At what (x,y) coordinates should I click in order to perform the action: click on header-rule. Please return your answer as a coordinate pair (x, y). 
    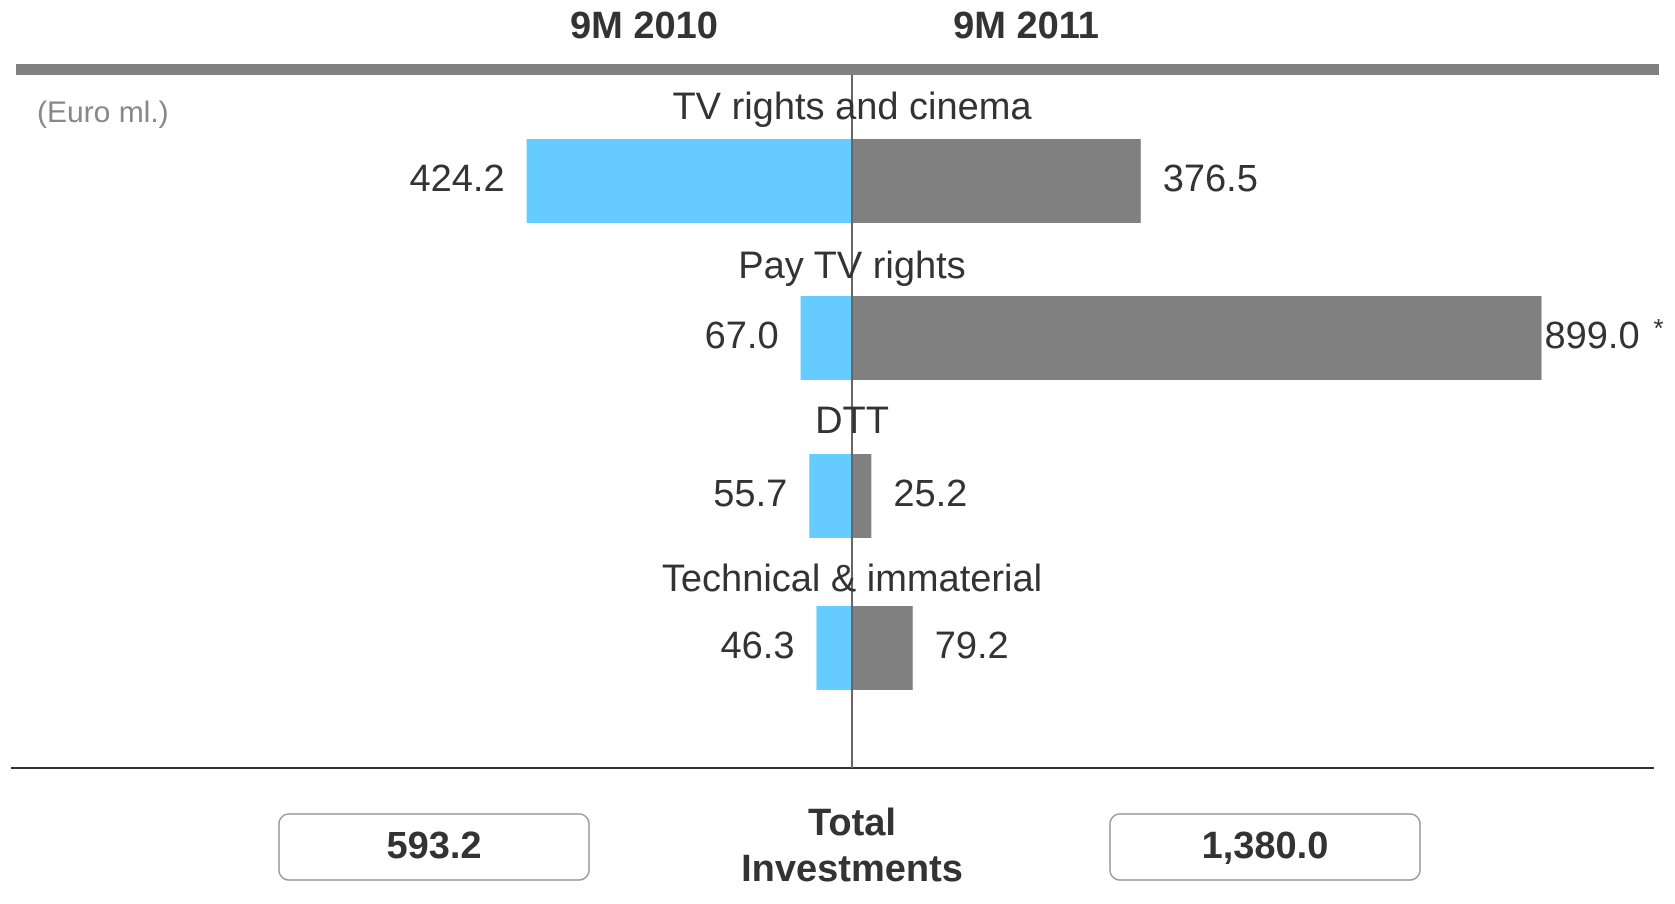
    Looking at the image, I should click on (837, 69).